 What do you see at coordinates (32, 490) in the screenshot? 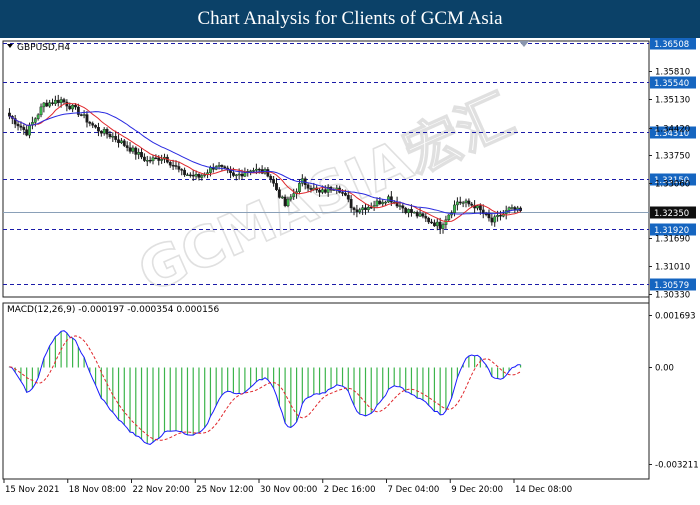
I see `time-tick-label: 15 Nov 2021` at bounding box center [32, 490].